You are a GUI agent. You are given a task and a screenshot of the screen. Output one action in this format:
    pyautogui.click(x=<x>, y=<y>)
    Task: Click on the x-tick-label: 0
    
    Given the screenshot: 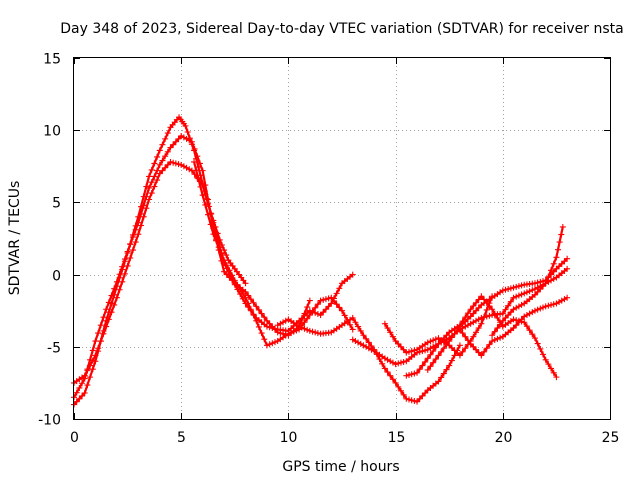 What is the action you would take?
    pyautogui.click(x=74, y=438)
    